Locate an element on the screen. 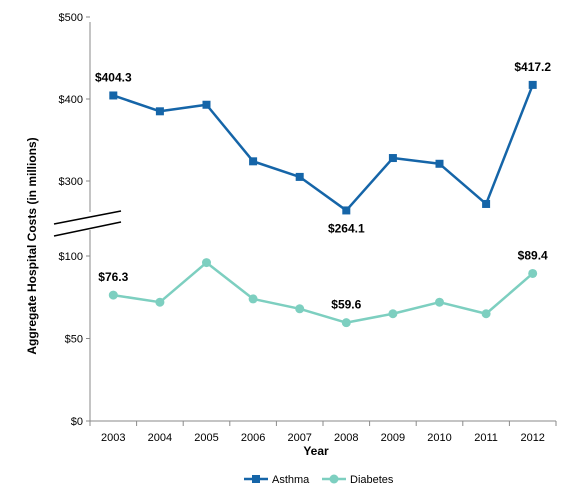 The width and height of the screenshot is (576, 499). x-tick-label: 2004 is located at coordinates (160, 438).